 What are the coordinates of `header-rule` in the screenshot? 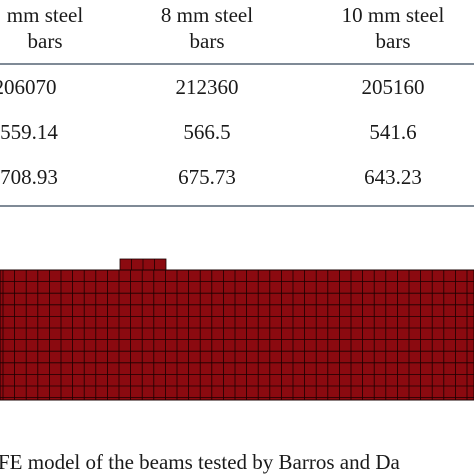 It's located at (237, 64).